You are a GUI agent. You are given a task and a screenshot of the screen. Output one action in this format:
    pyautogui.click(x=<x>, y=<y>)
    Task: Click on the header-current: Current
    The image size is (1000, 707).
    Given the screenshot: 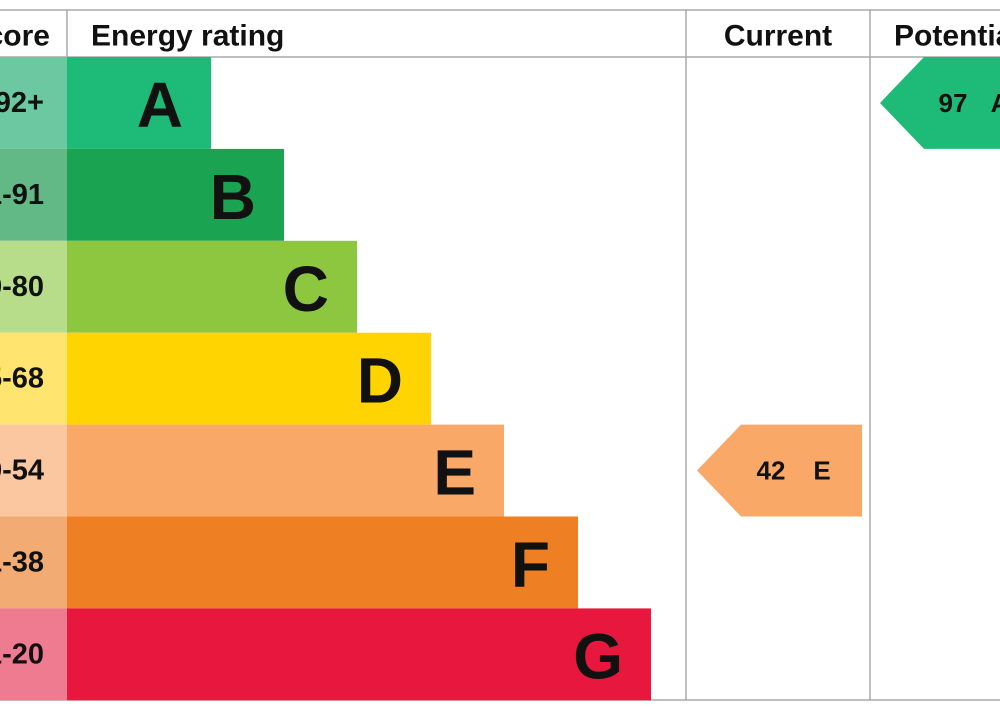 What is the action you would take?
    pyautogui.click(x=778, y=36)
    